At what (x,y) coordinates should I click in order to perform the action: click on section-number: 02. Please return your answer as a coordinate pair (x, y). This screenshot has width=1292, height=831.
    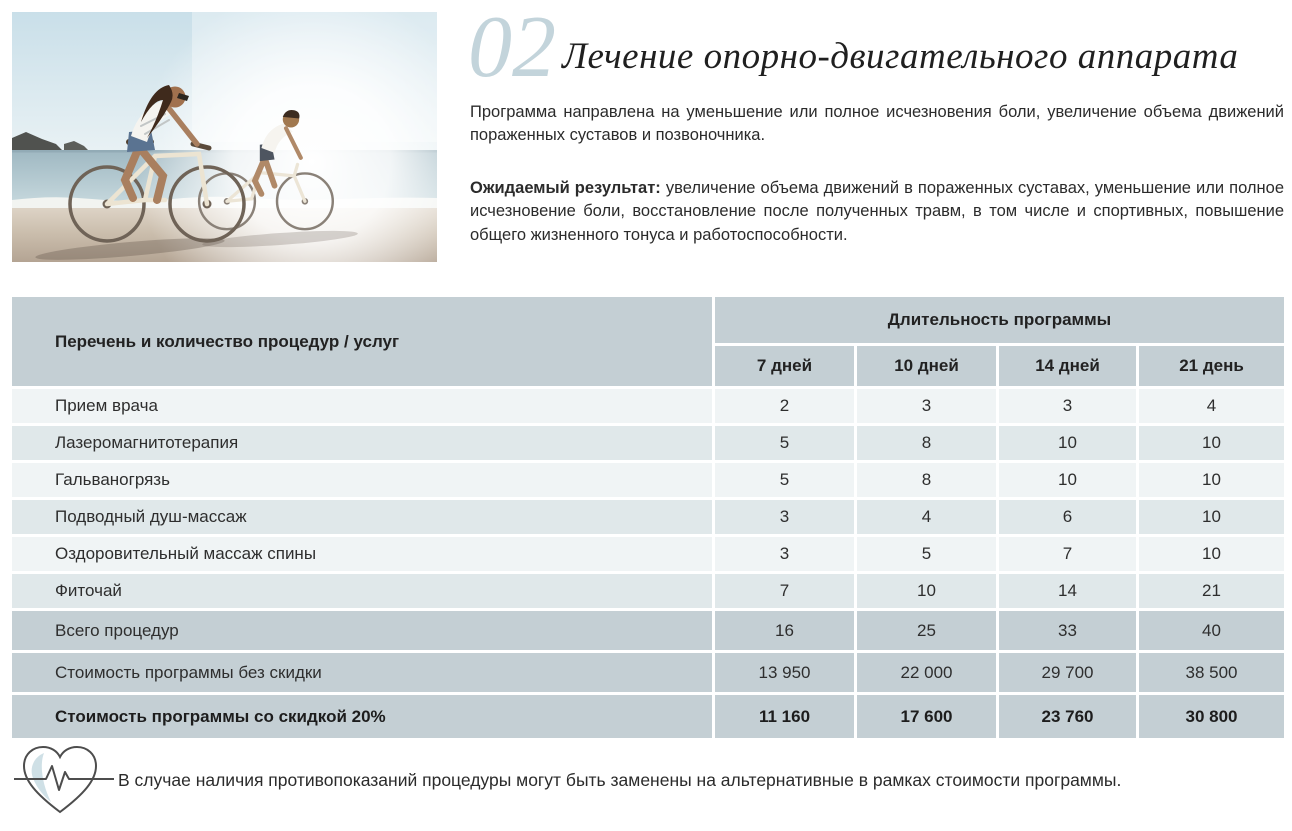
    Looking at the image, I should click on (512, 48).